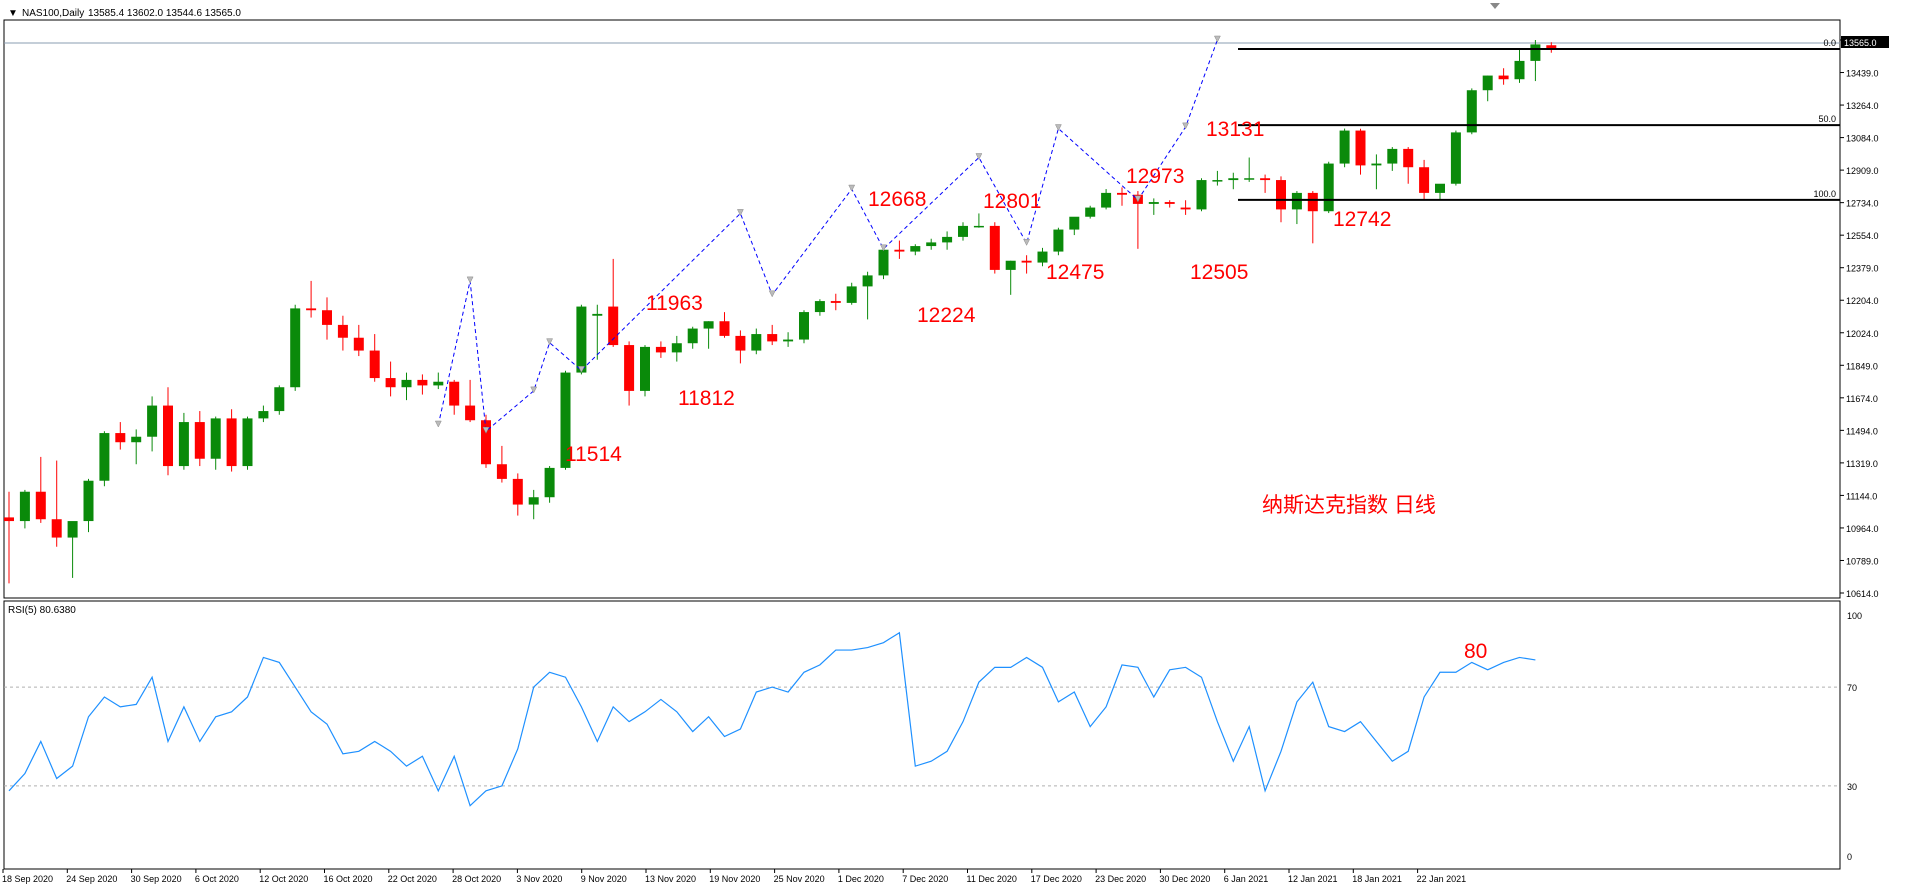 This screenshot has width=1916, height=889. What do you see at coordinates (1852, 688) in the screenshot?
I see `rsi-tick-label: 70` at bounding box center [1852, 688].